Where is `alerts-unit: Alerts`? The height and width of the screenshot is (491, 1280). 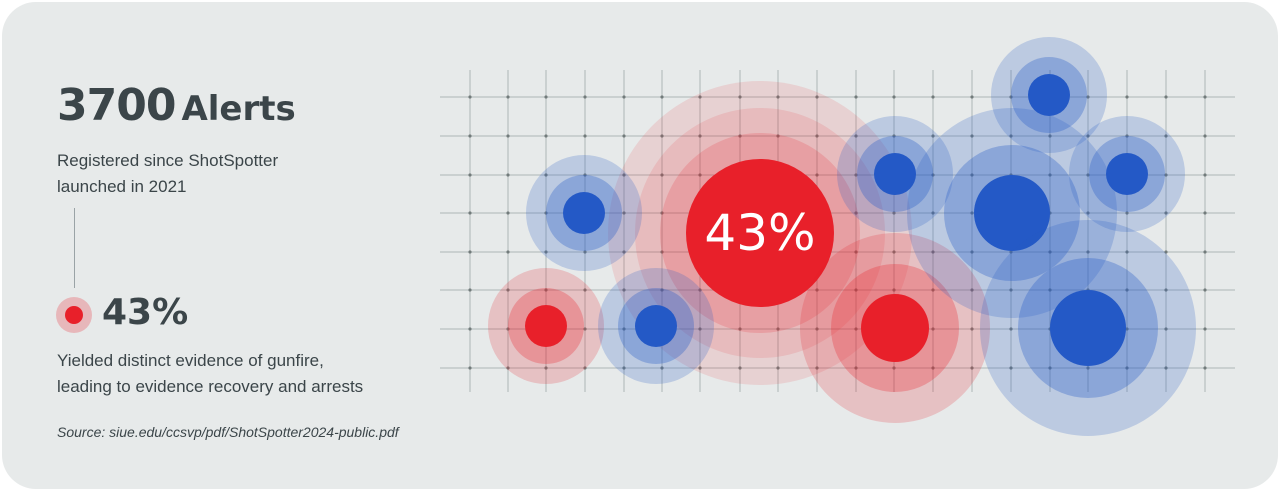
alerts-unit: Alerts is located at coordinates (238, 109).